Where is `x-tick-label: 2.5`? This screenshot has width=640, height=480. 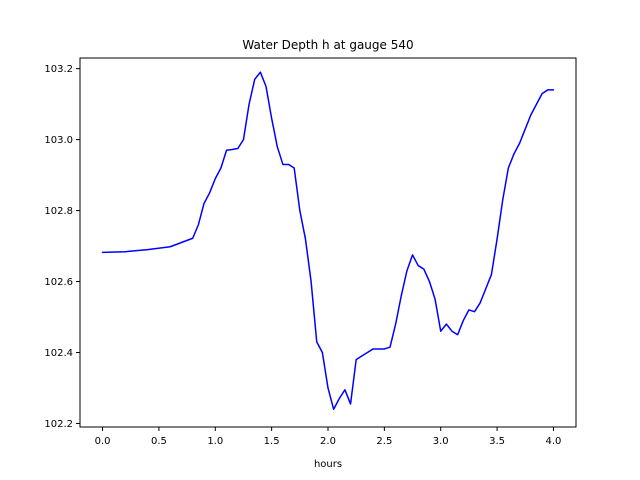 x-tick-label: 2.5 is located at coordinates (384, 441).